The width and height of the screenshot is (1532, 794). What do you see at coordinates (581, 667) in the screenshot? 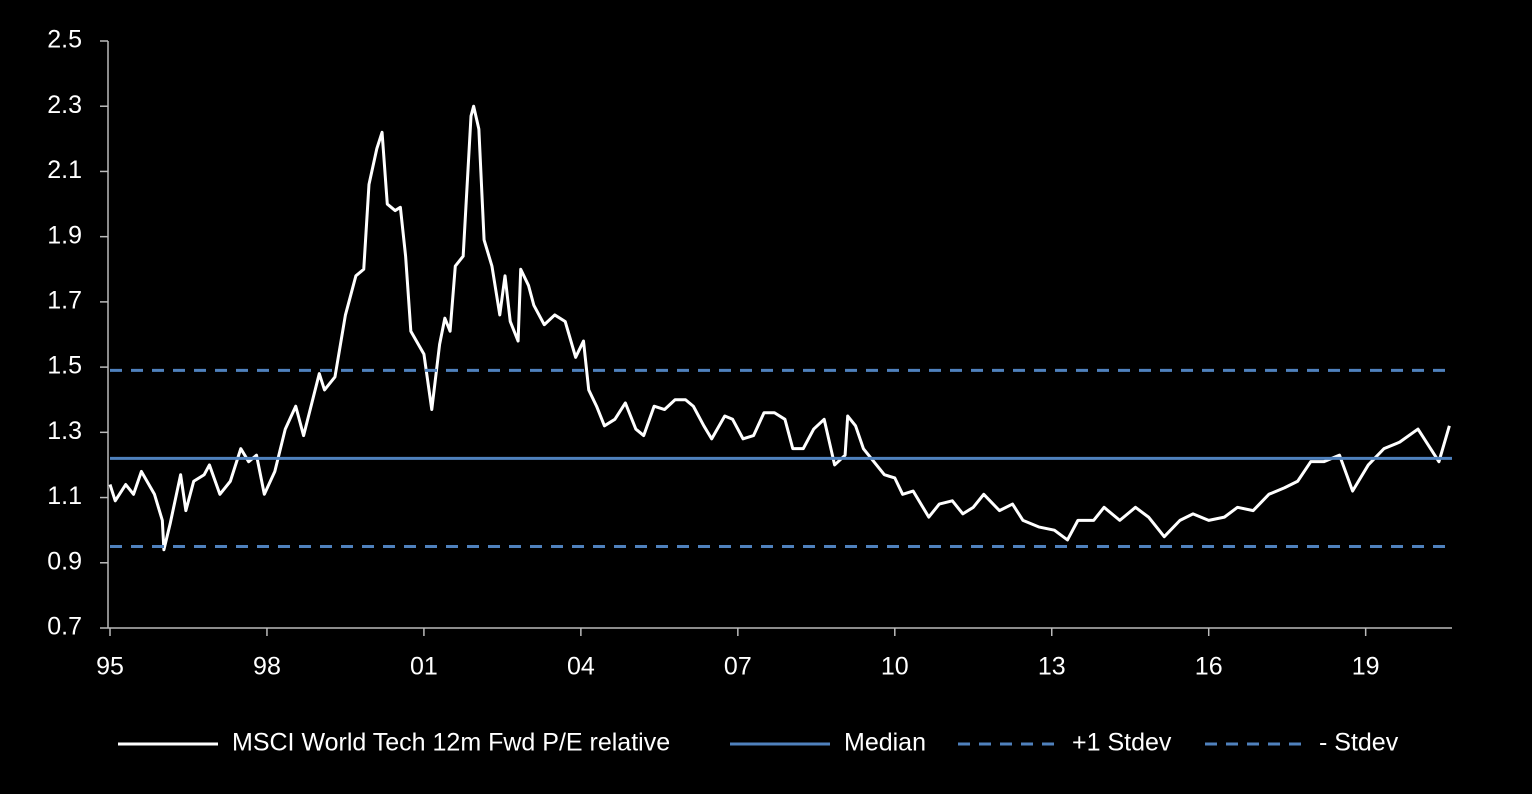
I see `x-tick-label: 04` at bounding box center [581, 667].